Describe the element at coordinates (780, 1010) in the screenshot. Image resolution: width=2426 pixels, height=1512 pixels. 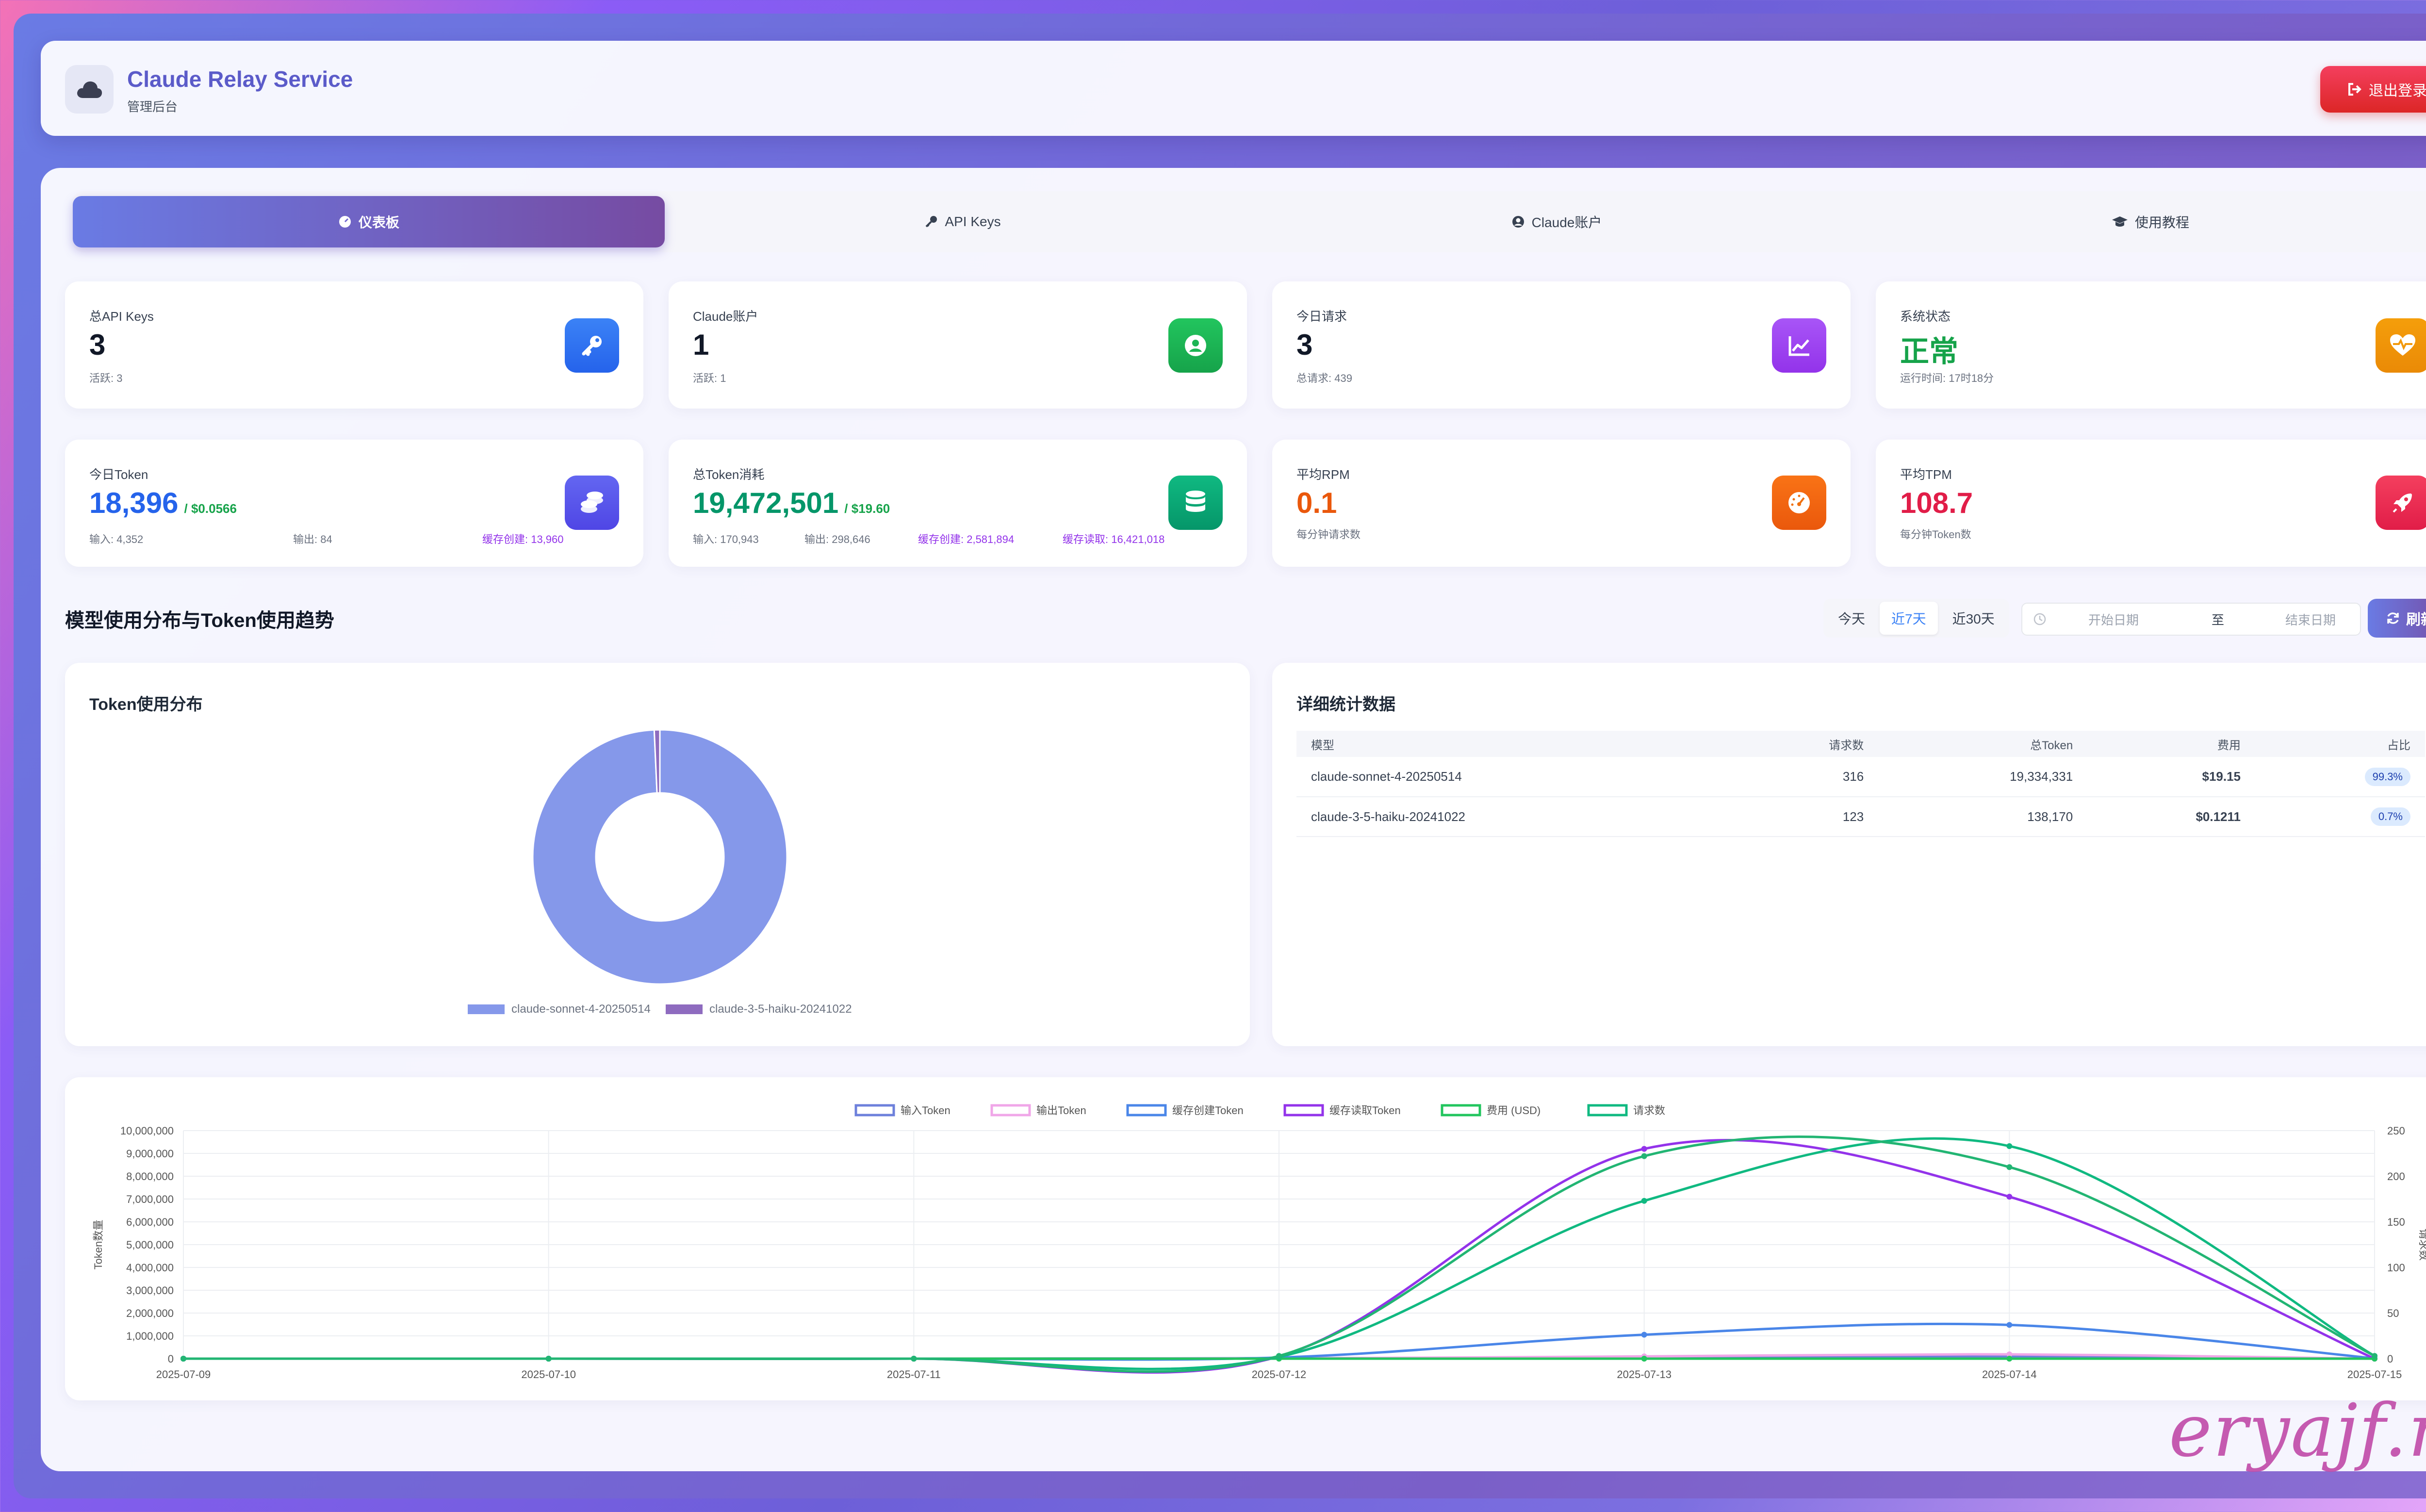
I see `legend-label: claude-3-5-haiku-20241022` at that location.